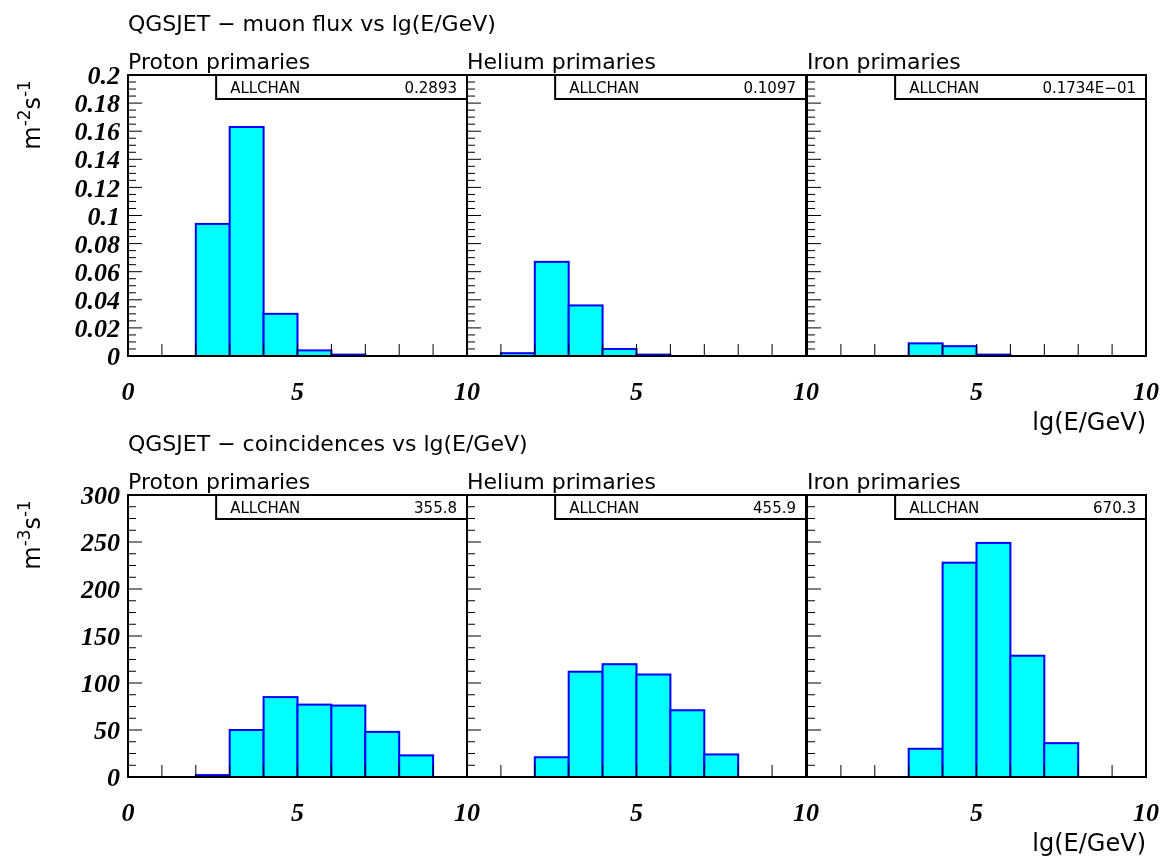  I want to click on chart-title: QGSJET − coincidences vs lg(E/GeV), so click(328, 443).